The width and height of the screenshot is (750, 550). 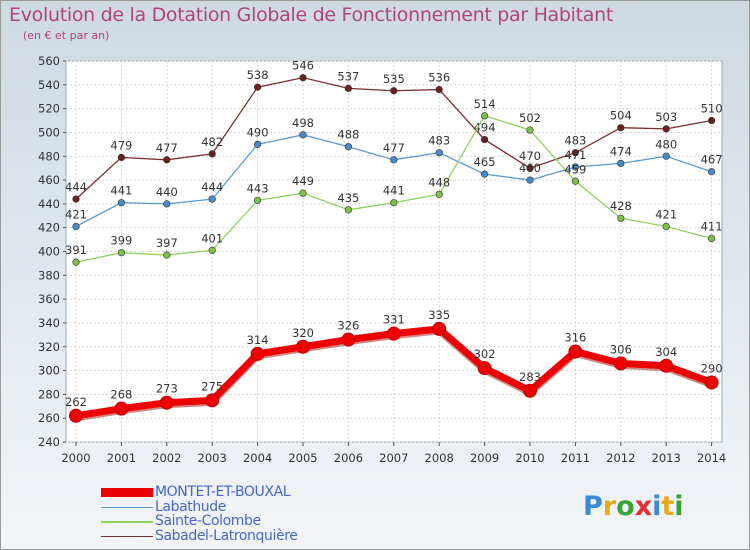 What do you see at coordinates (212, 187) in the screenshot?
I see `data-label-labathude-2003: 444` at bounding box center [212, 187].